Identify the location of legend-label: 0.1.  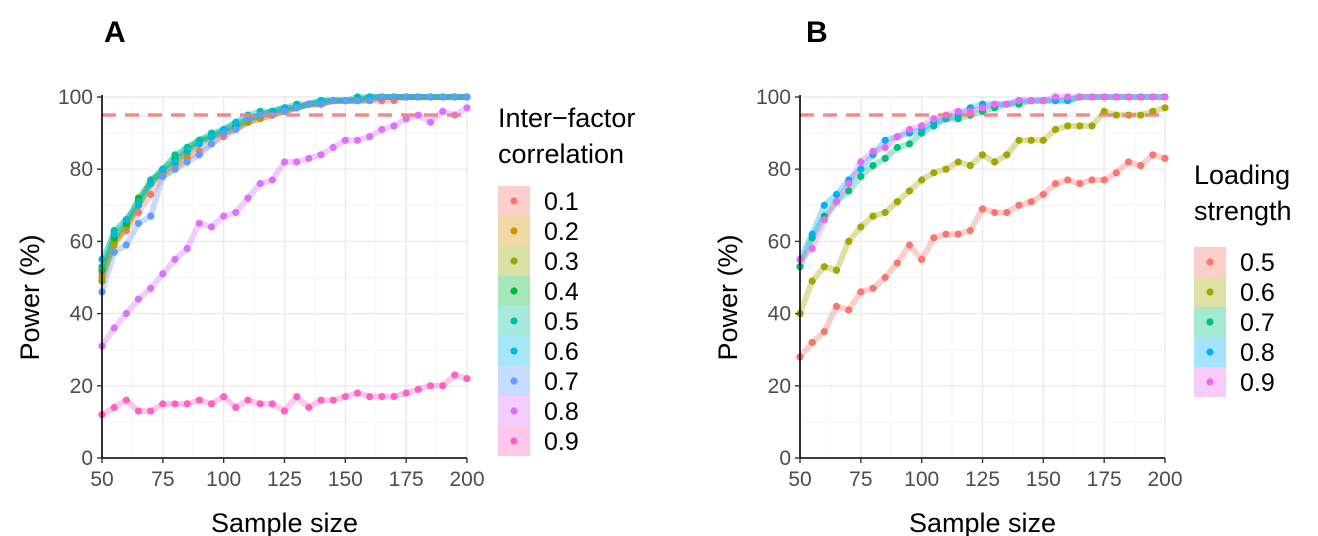
(561, 202).